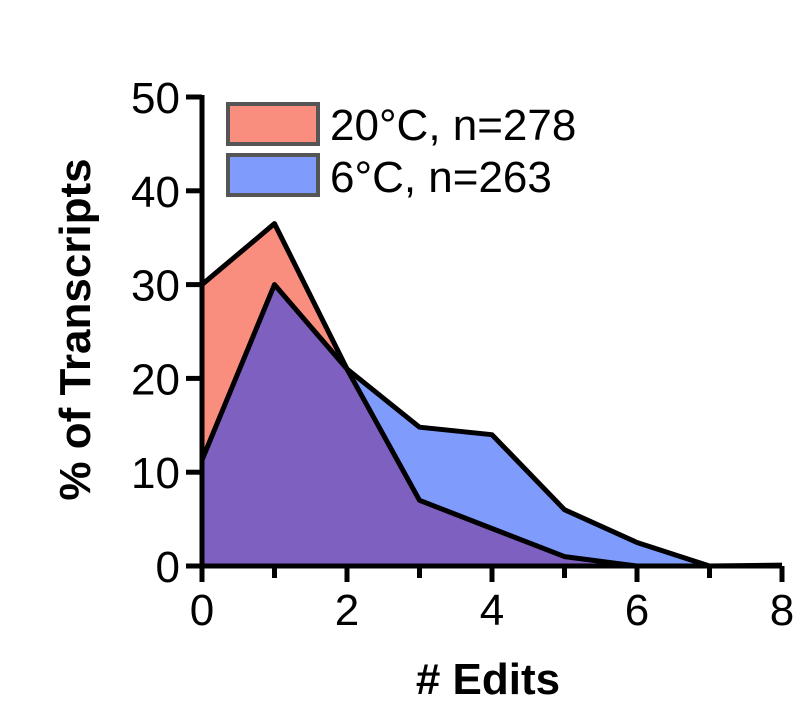  I want to click on x-tick-label: 4, so click(492, 610).